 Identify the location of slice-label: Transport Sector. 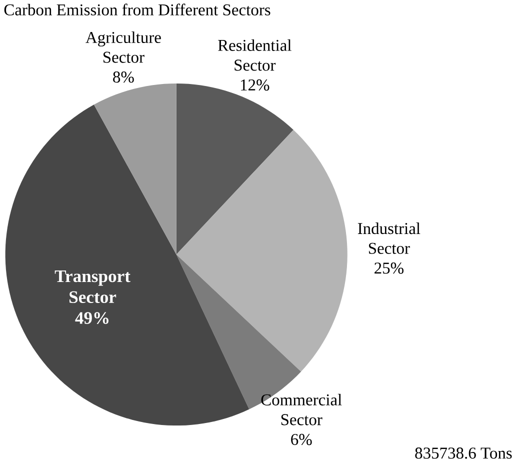
(92, 286).